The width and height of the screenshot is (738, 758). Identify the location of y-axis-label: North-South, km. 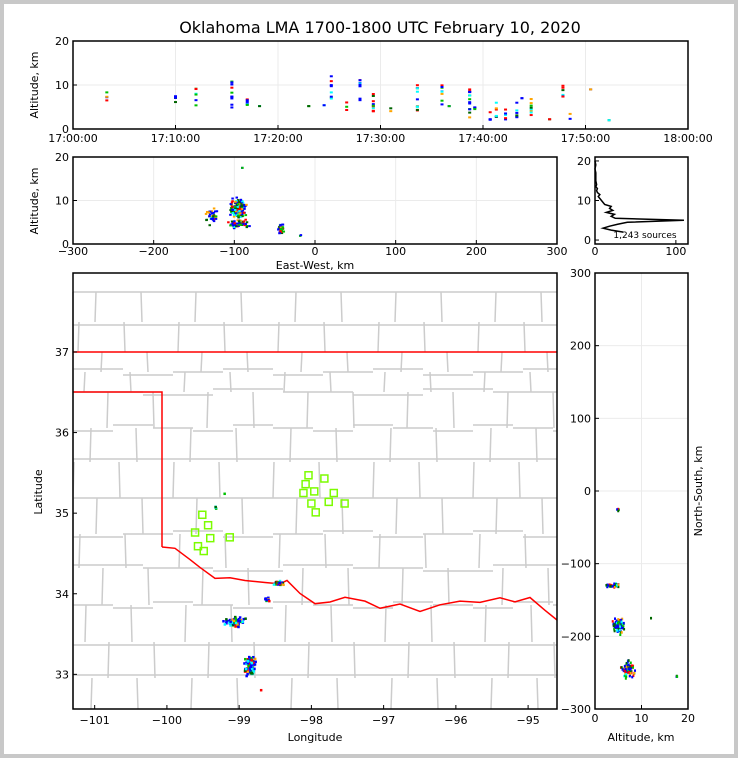
(698, 491).